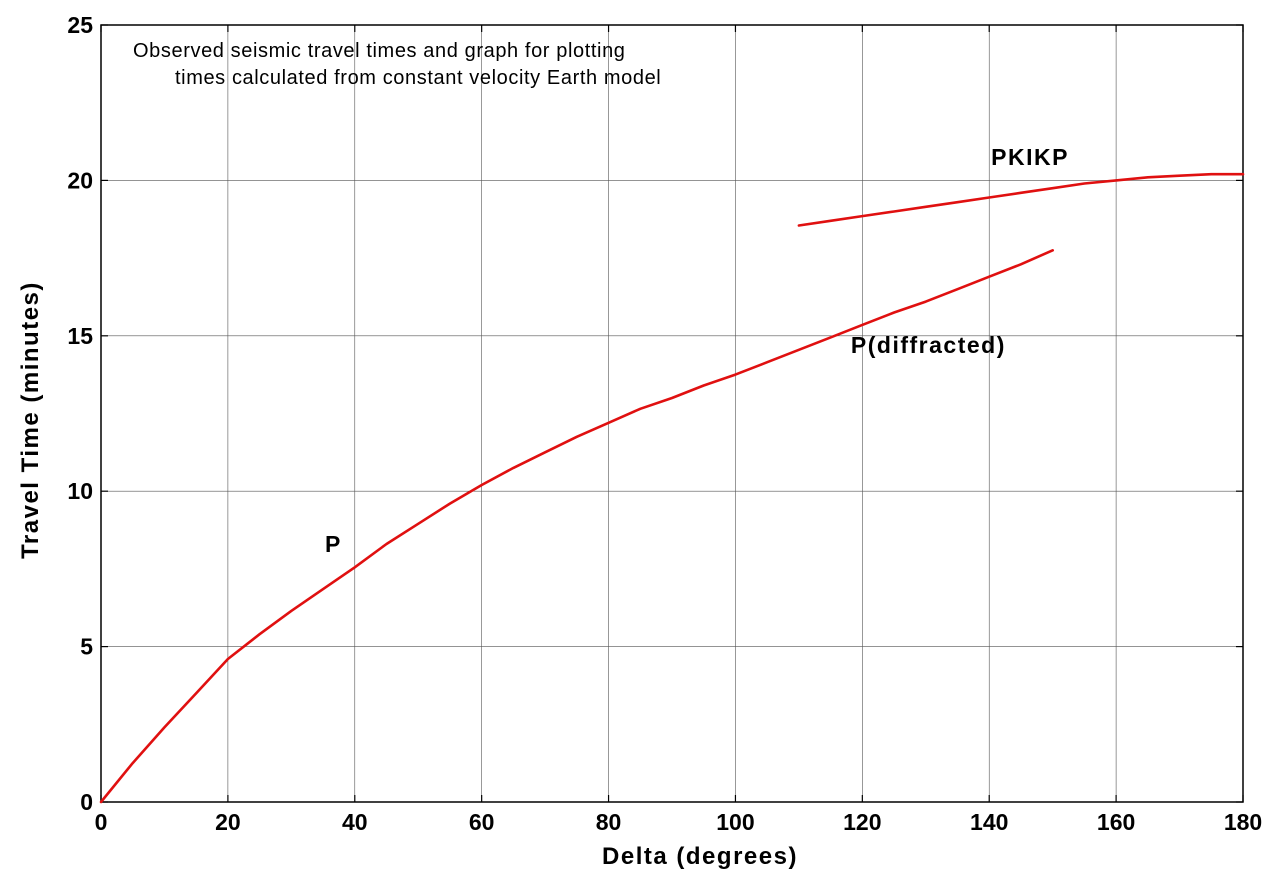  What do you see at coordinates (928, 345) in the screenshot?
I see `curve-label: P(diffracted)` at bounding box center [928, 345].